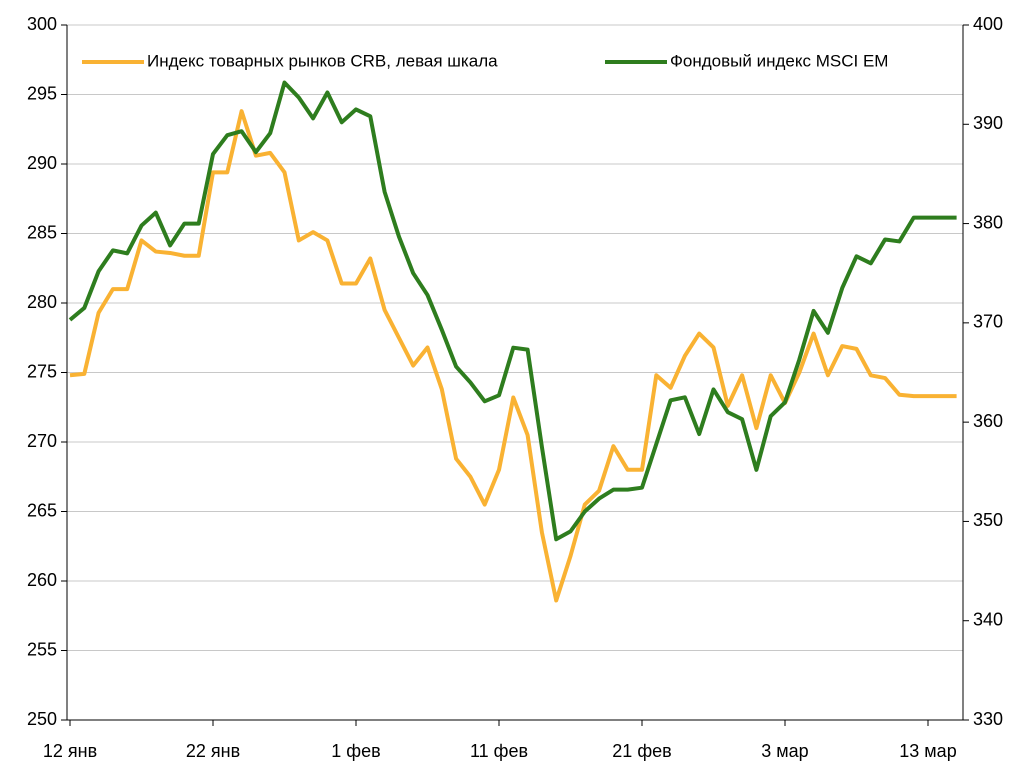 This screenshot has height=768, width=1025. What do you see at coordinates (988, 322) in the screenshot?
I see `y2-tick-label: 370` at bounding box center [988, 322].